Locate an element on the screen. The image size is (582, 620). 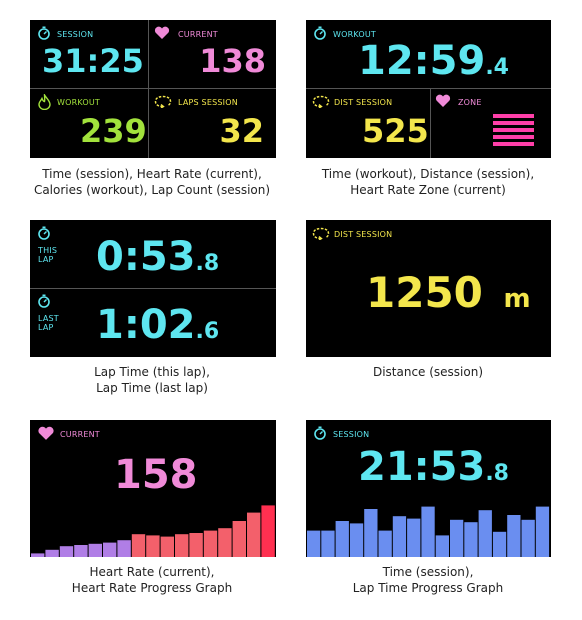
zone-indicator is located at coordinates (513, 131).